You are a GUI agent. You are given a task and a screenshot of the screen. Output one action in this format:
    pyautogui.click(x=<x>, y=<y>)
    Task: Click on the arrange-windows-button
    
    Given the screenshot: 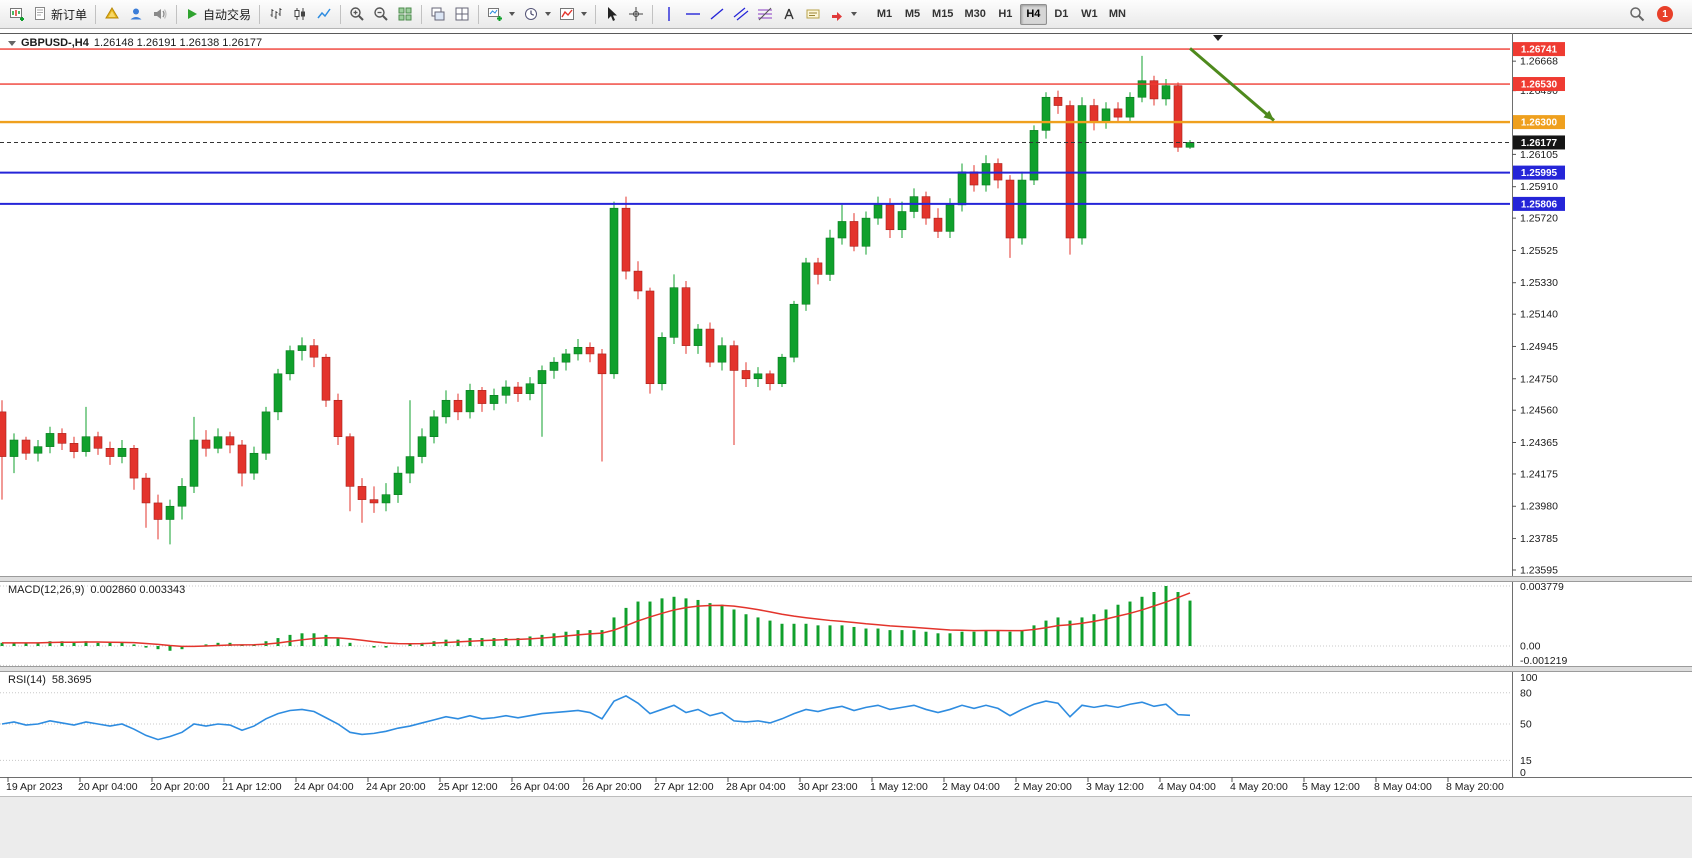 What is the action you would take?
    pyautogui.click(x=462, y=14)
    